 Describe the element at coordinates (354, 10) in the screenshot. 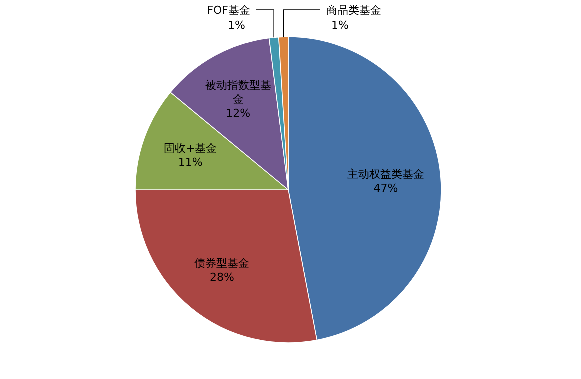

I see `slice-label: 商品类基金` at that location.